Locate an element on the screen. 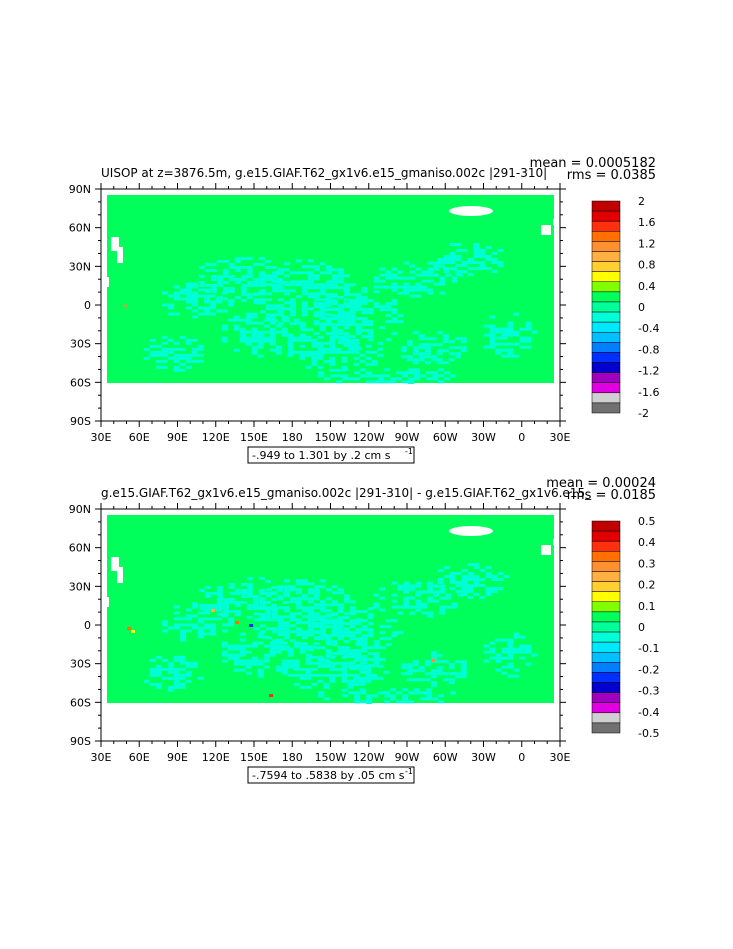  x-tick-label: 180 is located at coordinates (292, 437).